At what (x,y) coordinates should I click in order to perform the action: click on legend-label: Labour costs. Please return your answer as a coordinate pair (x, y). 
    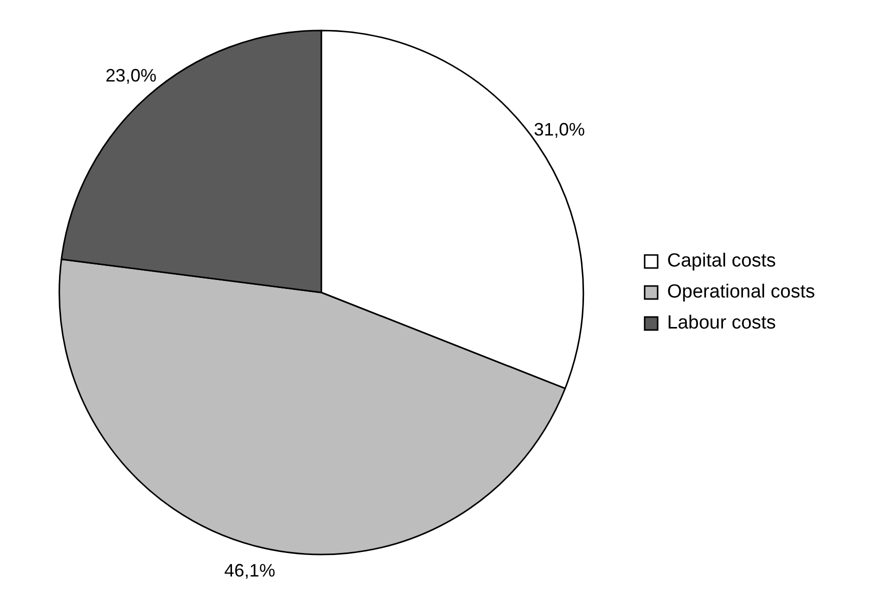
    Looking at the image, I should click on (721, 323).